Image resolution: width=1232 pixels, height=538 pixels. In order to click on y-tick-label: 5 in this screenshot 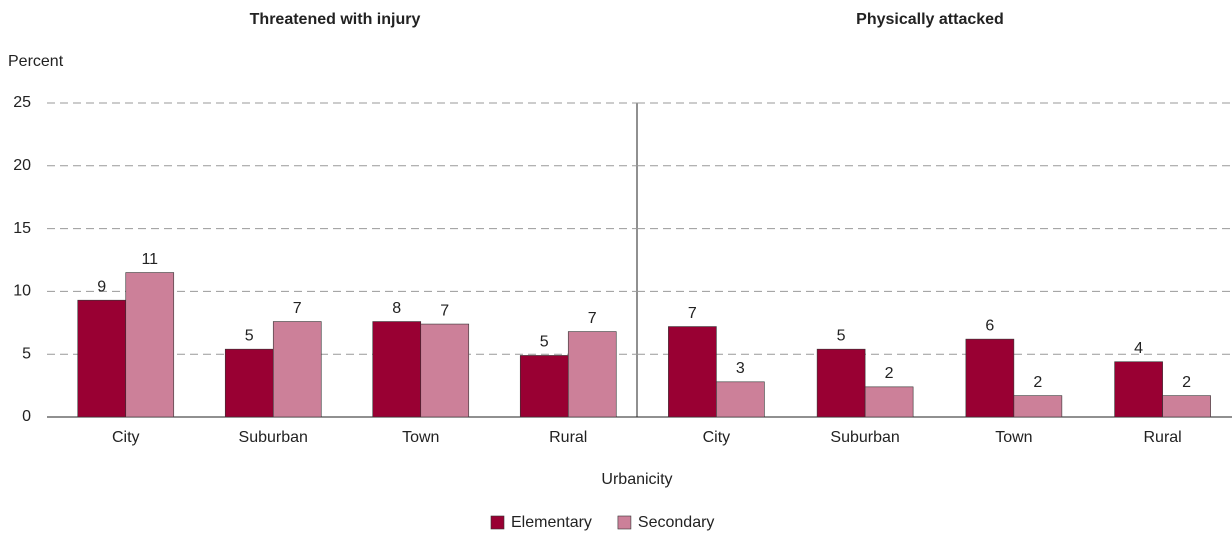, I will do `click(26, 353)`.